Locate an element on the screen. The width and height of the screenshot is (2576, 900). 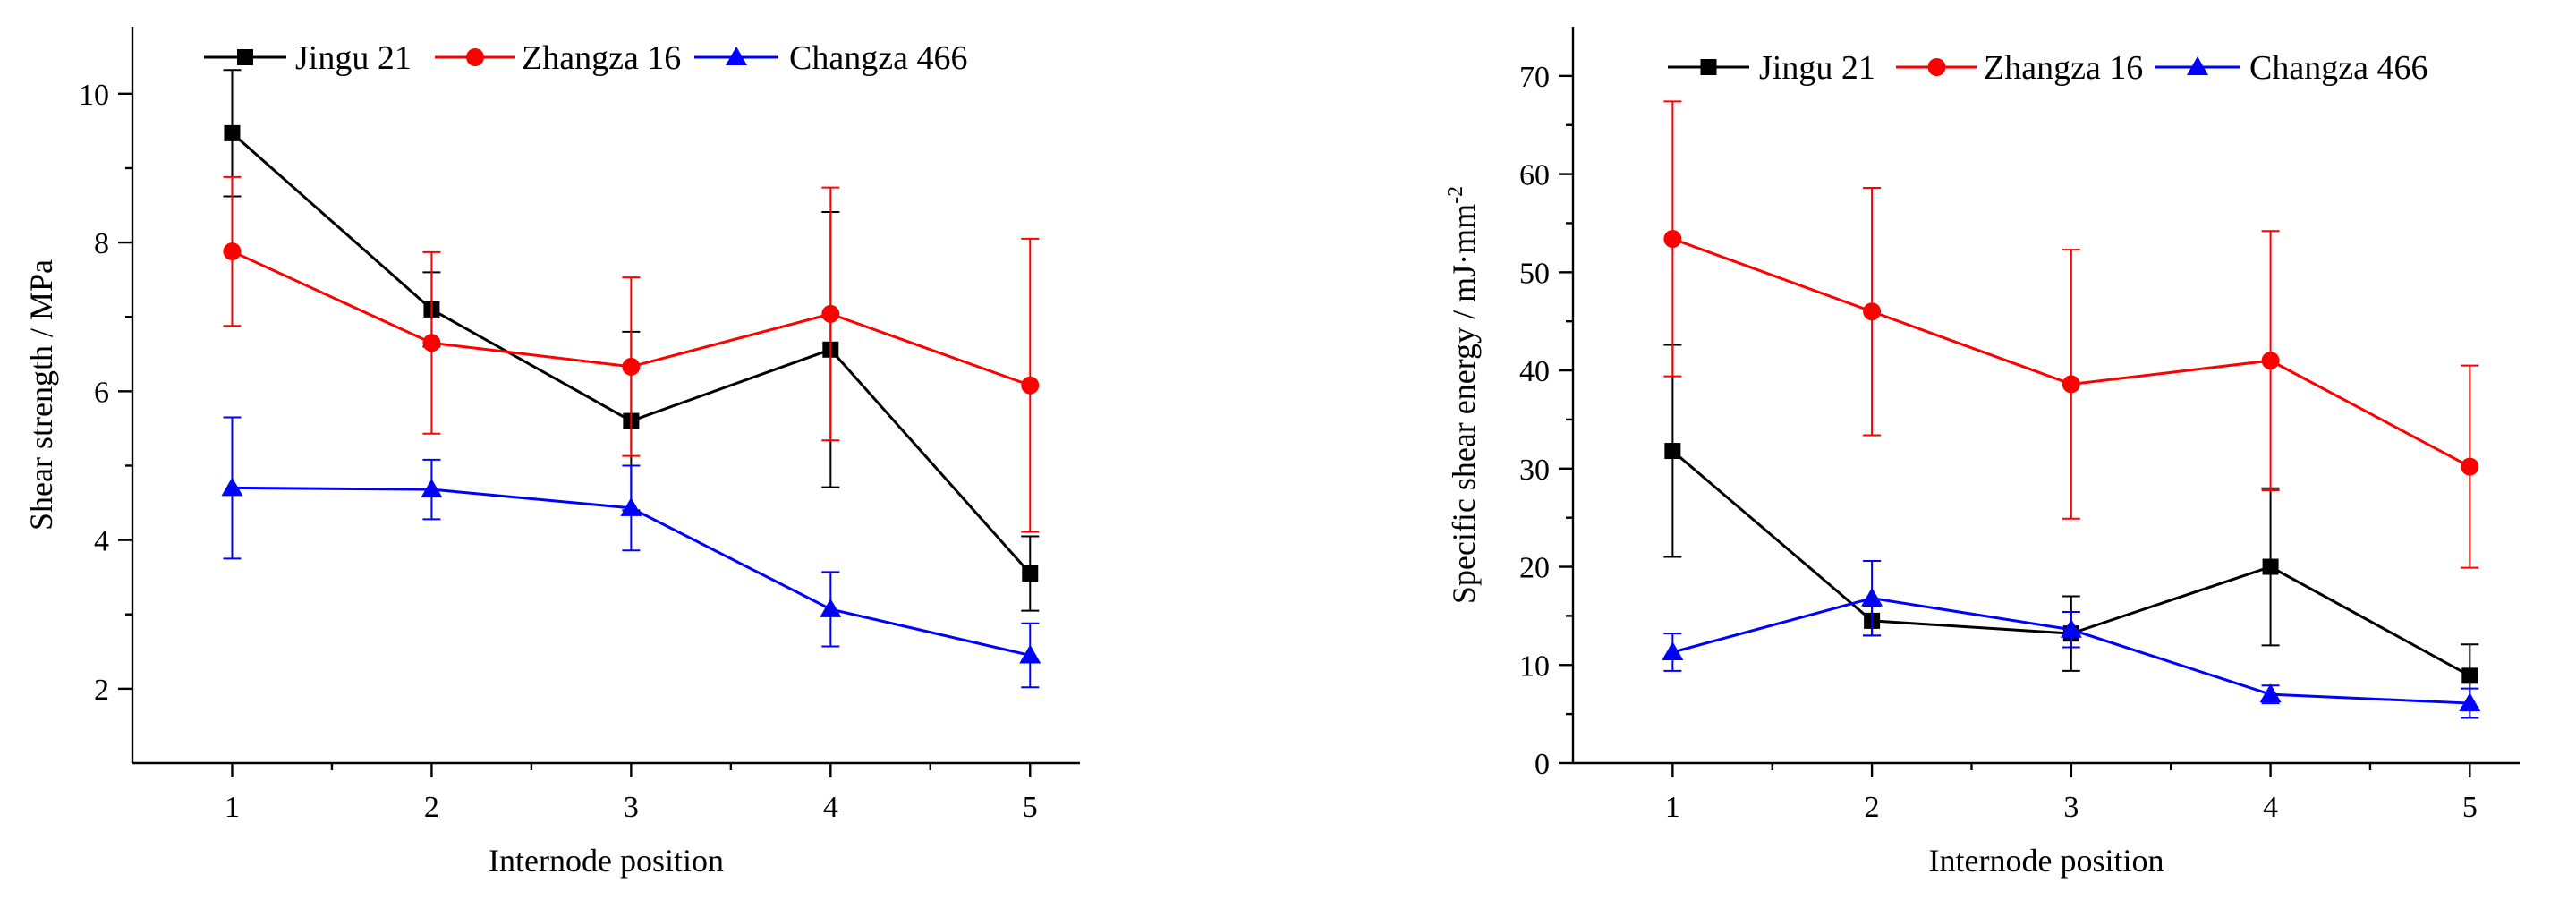
y-tick-label: 60 is located at coordinates (1534, 175).